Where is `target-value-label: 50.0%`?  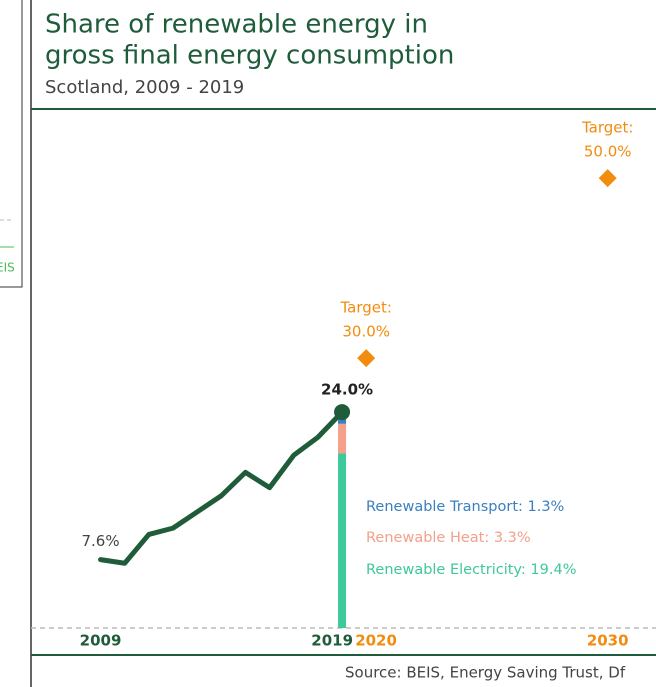 target-value-label: 50.0% is located at coordinates (608, 152).